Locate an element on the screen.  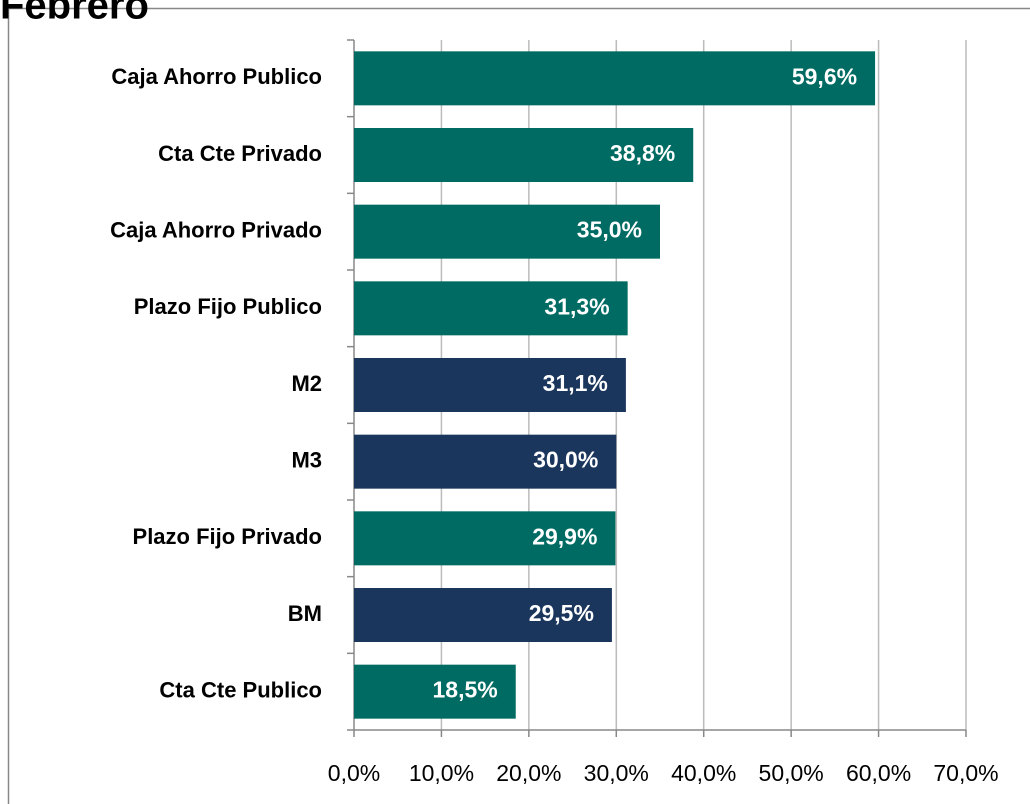
data-label: 29,9% is located at coordinates (564, 536).